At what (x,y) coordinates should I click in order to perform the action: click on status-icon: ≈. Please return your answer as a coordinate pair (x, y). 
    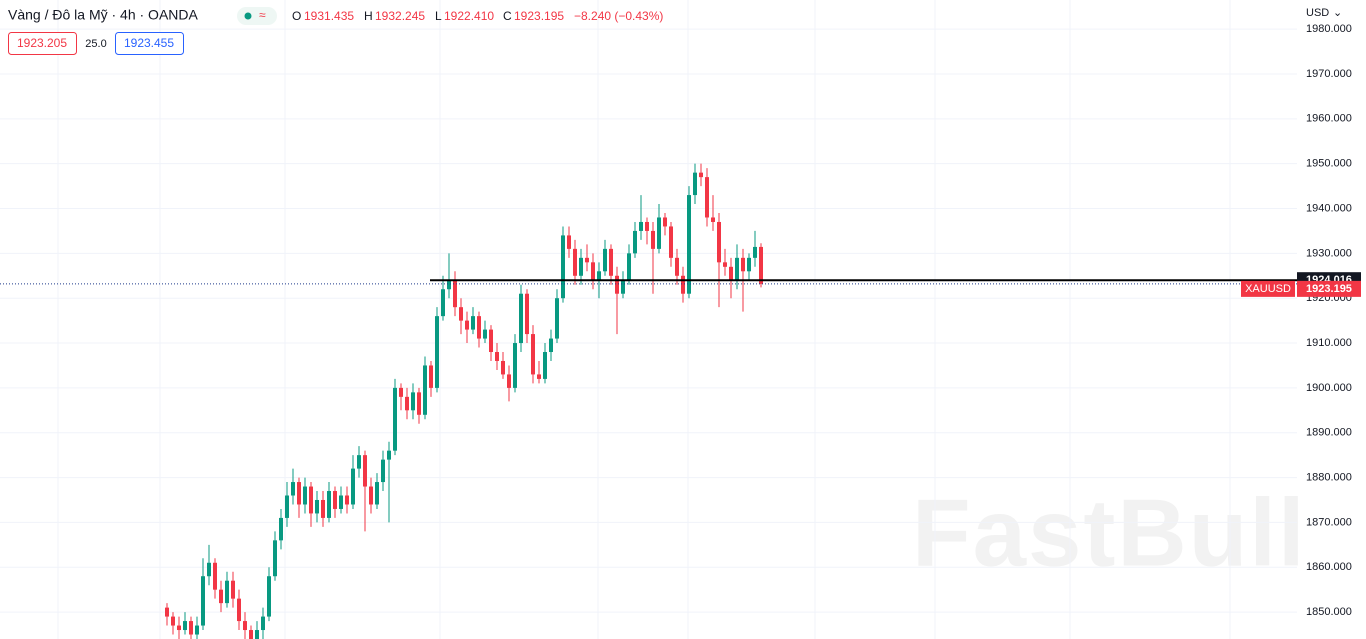
    Looking at the image, I should click on (262, 15).